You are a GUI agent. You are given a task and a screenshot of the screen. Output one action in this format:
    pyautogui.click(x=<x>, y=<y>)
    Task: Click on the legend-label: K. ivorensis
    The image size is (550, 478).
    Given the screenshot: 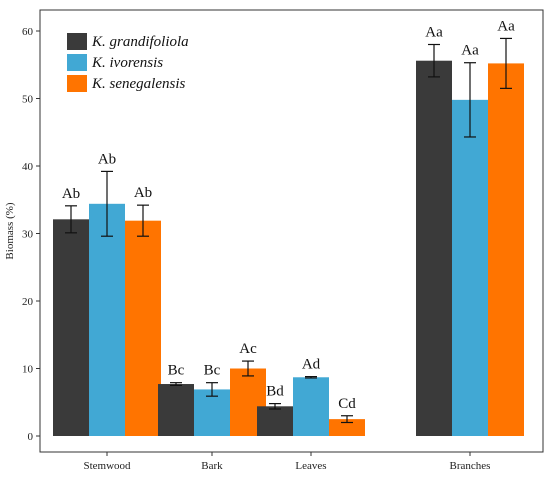 What is the action you would take?
    pyautogui.click(x=127, y=63)
    